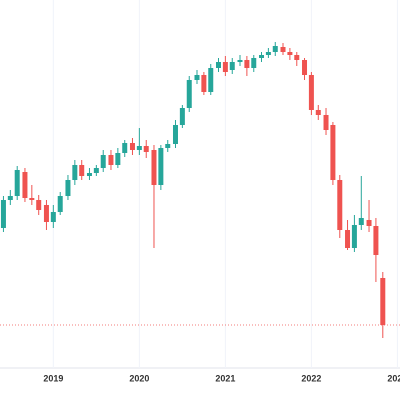  I want to click on x-tick-label: 2019, so click(53, 378).